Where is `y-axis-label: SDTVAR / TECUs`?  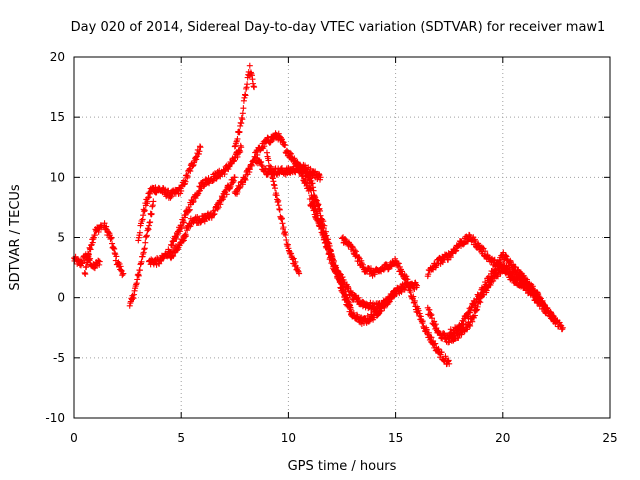 y-axis-label: SDTVAR / TECUs is located at coordinates (15, 237).